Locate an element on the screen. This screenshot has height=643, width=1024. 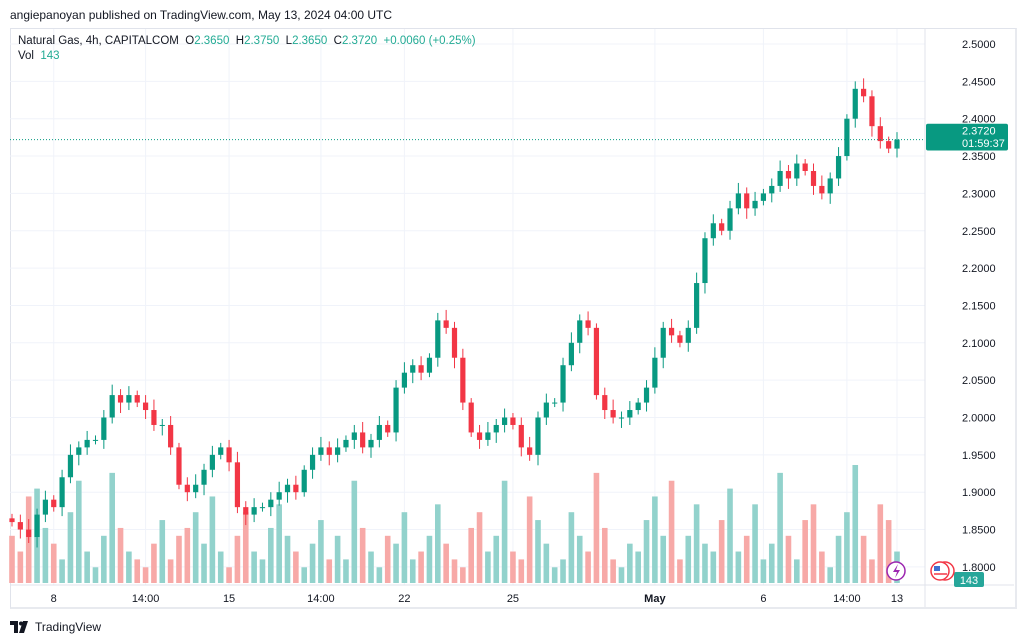
price-tag-countdown: 01:59:37 is located at coordinates (983, 144).